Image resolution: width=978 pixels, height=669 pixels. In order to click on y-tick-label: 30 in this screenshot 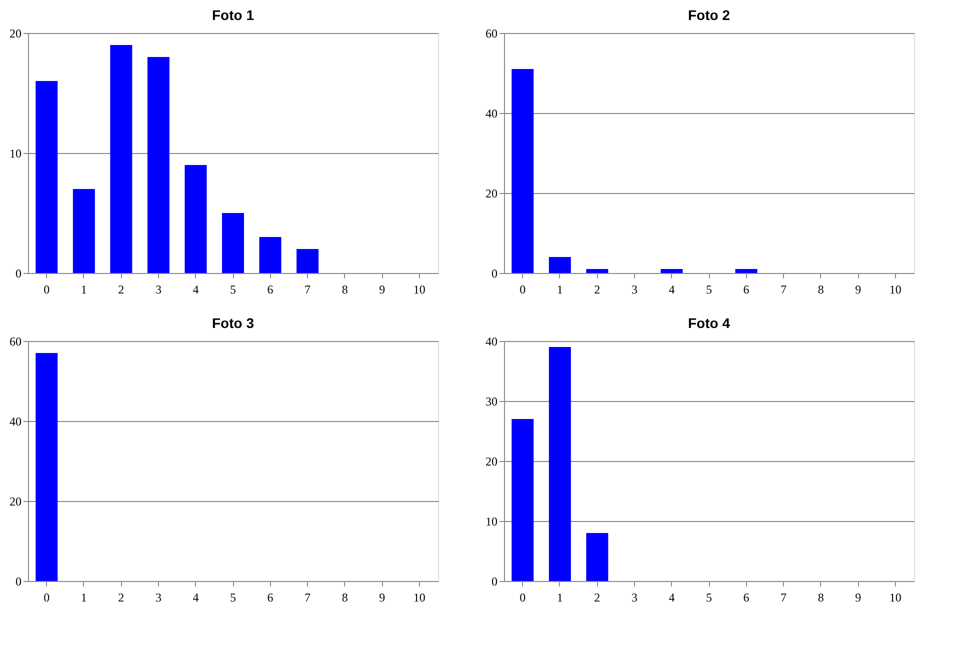, I will do `click(492, 401)`.